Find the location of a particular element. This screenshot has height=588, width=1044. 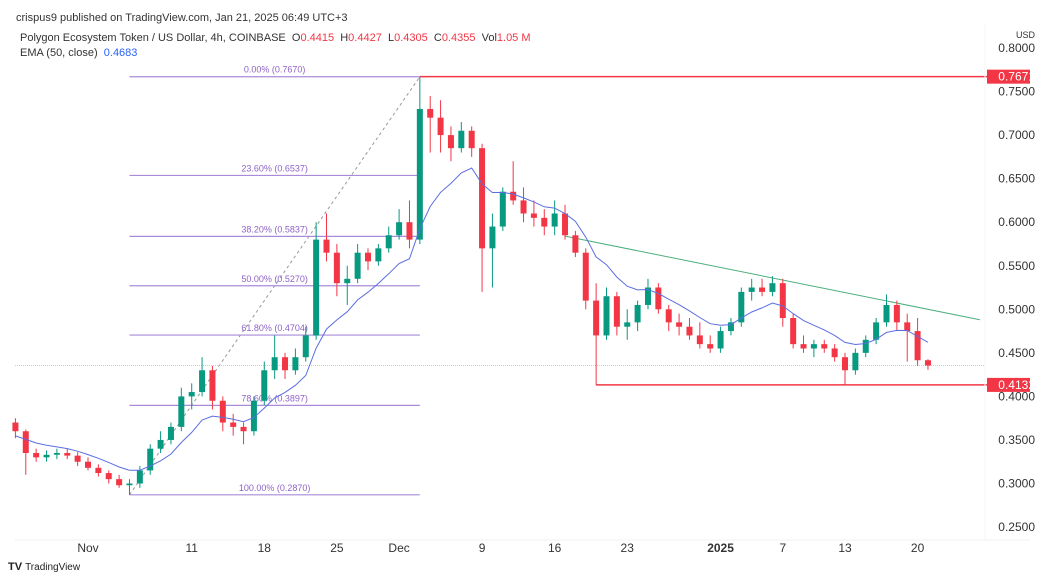

volume-value: 1.05 M is located at coordinates (513, 38).